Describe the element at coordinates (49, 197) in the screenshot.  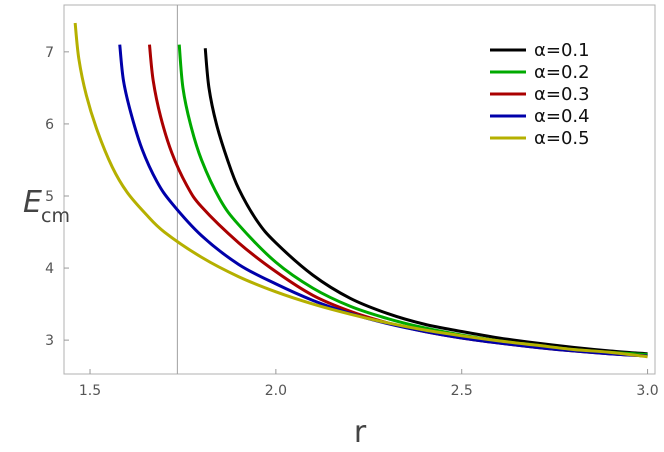
I see `y-tick-label: 5` at that location.